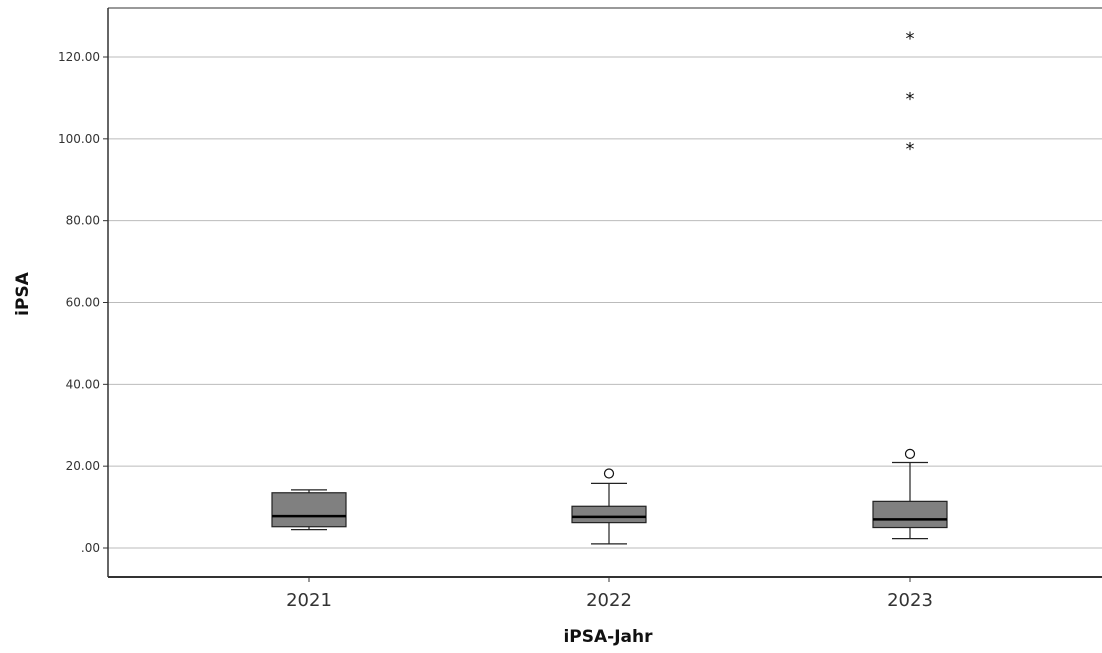 The width and height of the screenshot is (1102, 653). What do you see at coordinates (309, 600) in the screenshot?
I see `x-tick-label: 2021` at bounding box center [309, 600].